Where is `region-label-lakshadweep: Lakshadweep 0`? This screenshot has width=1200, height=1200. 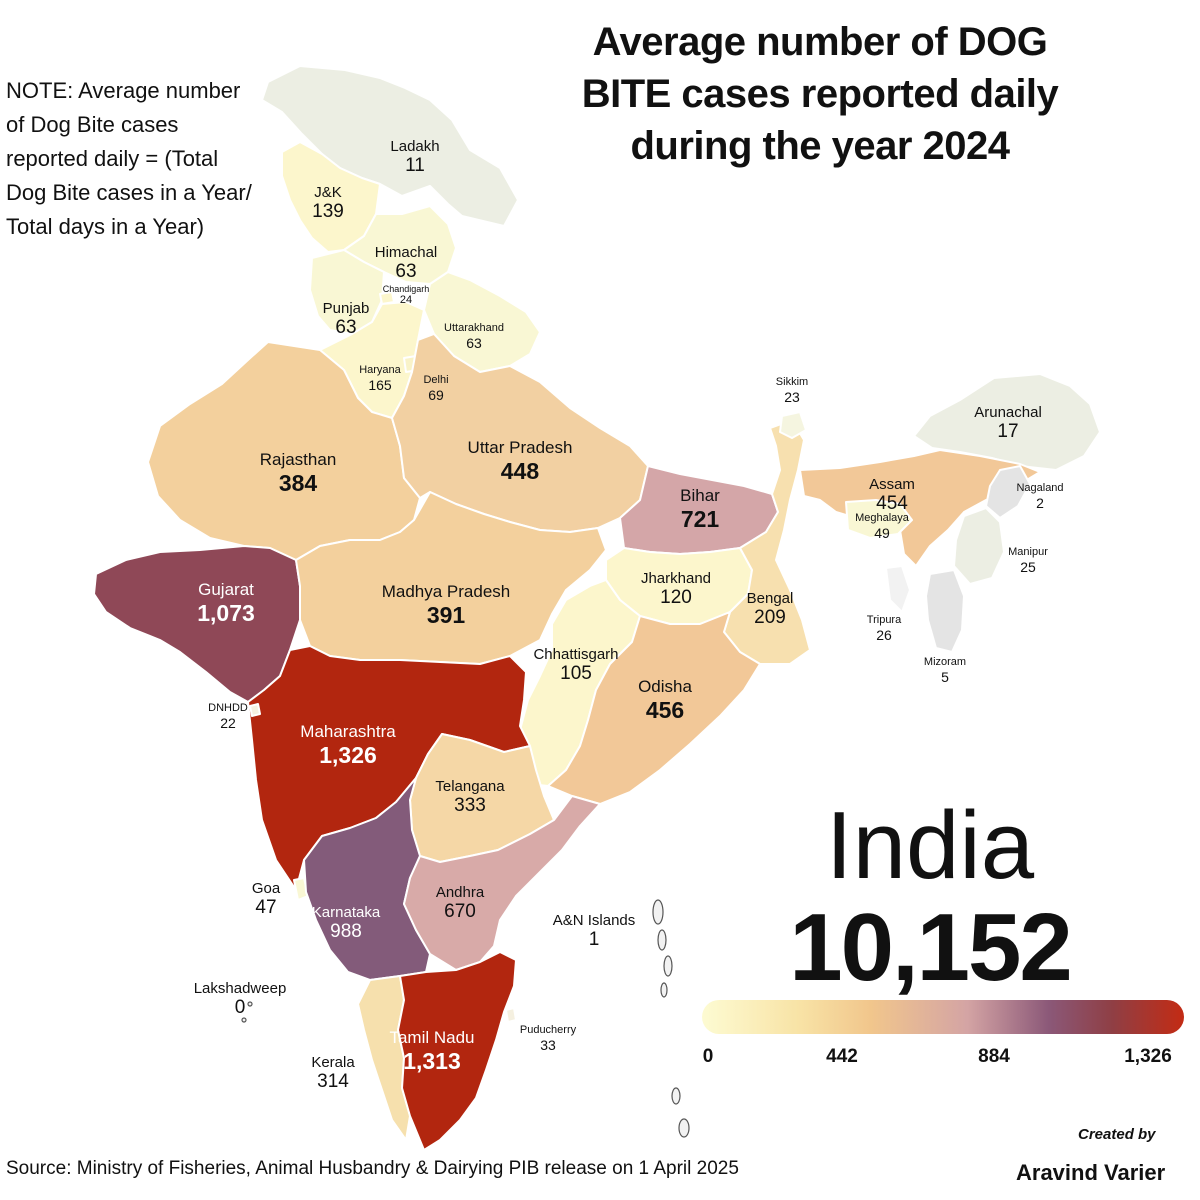
region-label-lakshadweep: Lakshadweep 0 is located at coordinates (240, 999).